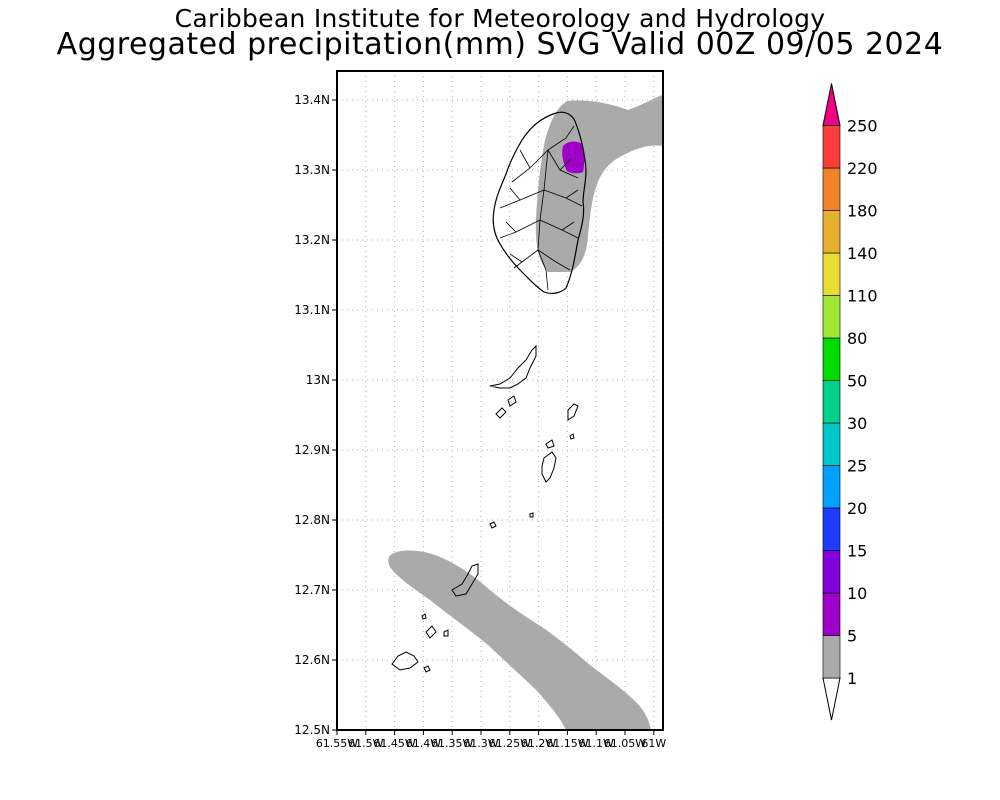 The image size is (1000, 800). What do you see at coordinates (480, 743) in the screenshot?
I see `lon-tick-label: 61.3W` at bounding box center [480, 743].